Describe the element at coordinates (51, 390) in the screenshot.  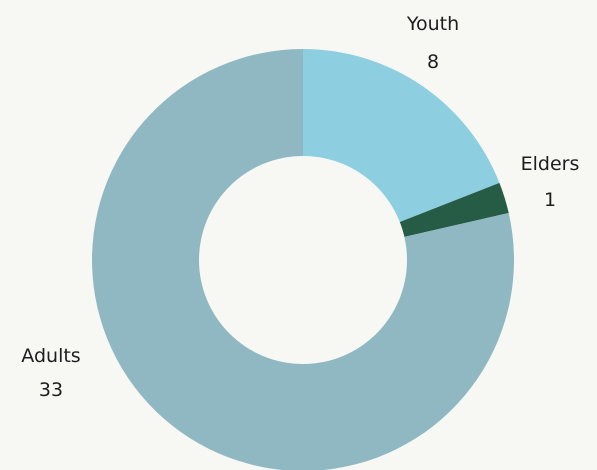
I see `label-adults-value: 33` at that location.